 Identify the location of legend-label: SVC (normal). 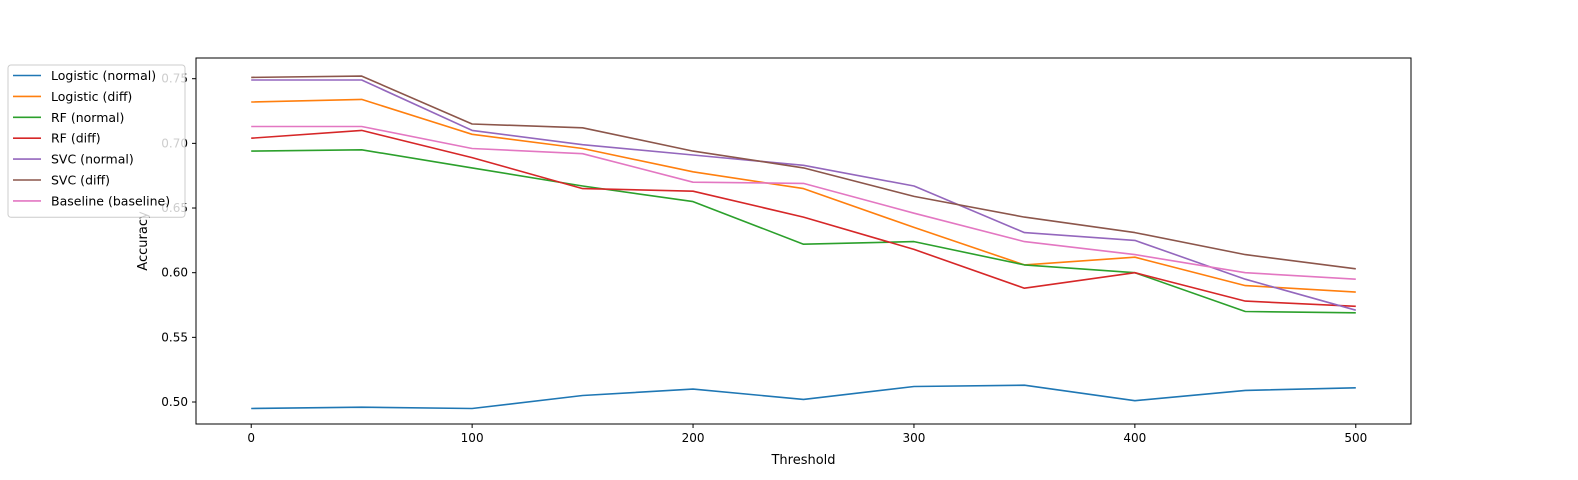
(92, 159).